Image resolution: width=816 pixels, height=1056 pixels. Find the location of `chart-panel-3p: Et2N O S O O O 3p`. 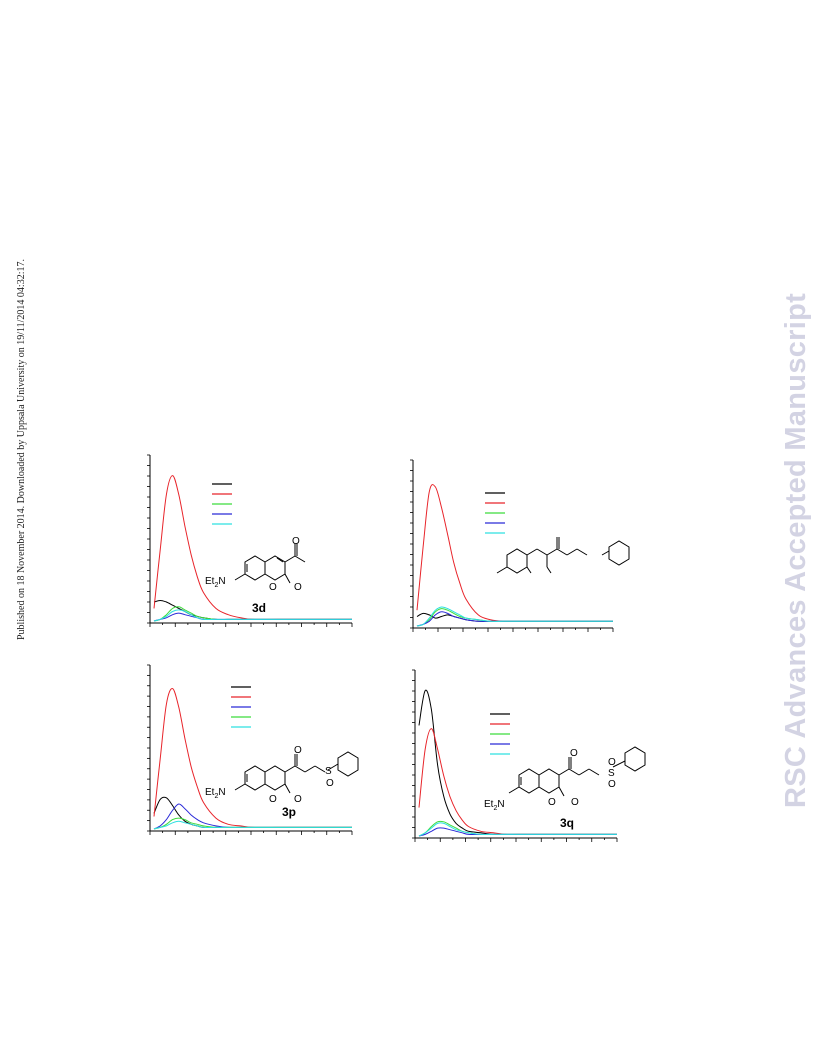

chart-panel-3p: Et2N O S O O O 3p is located at coordinates (253, 749).